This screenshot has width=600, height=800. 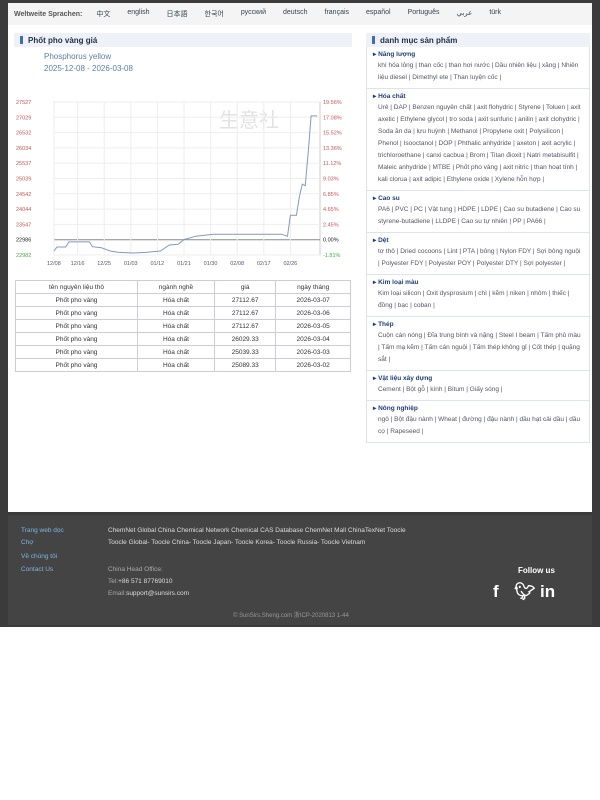 I want to click on language-link: русский, so click(x=253, y=12).